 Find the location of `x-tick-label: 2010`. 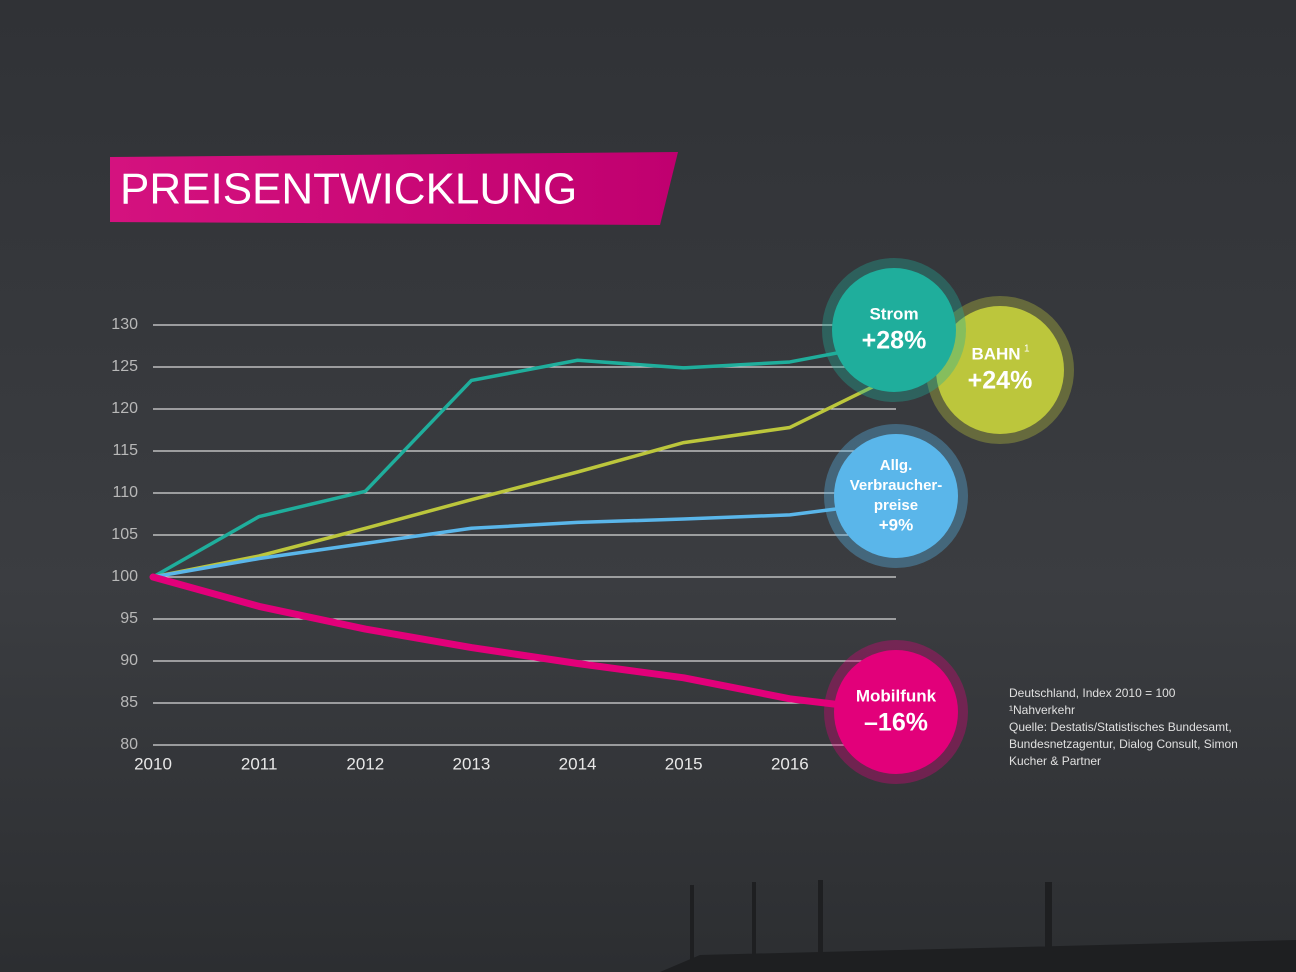

x-tick-label: 2010 is located at coordinates (153, 763).